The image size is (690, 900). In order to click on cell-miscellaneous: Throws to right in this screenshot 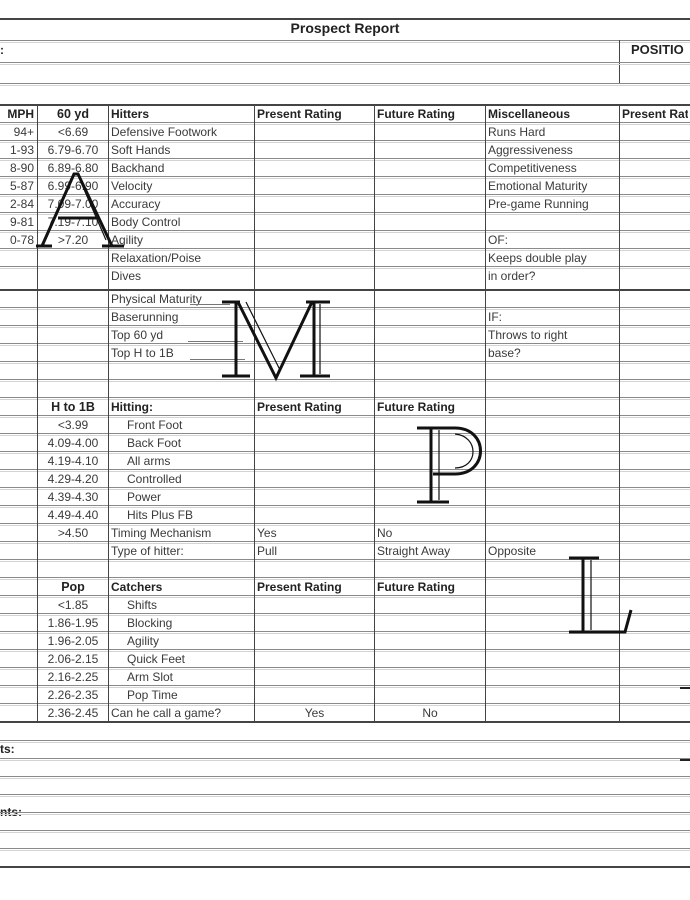, I will do `click(528, 335)`.